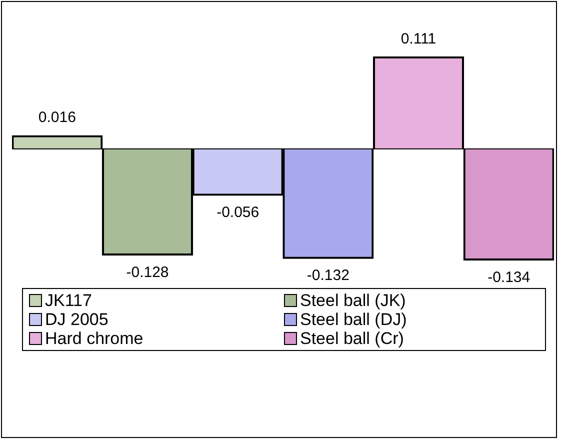  Describe the element at coordinates (57, 117) in the screenshot. I see `data-label: 0.016` at that location.